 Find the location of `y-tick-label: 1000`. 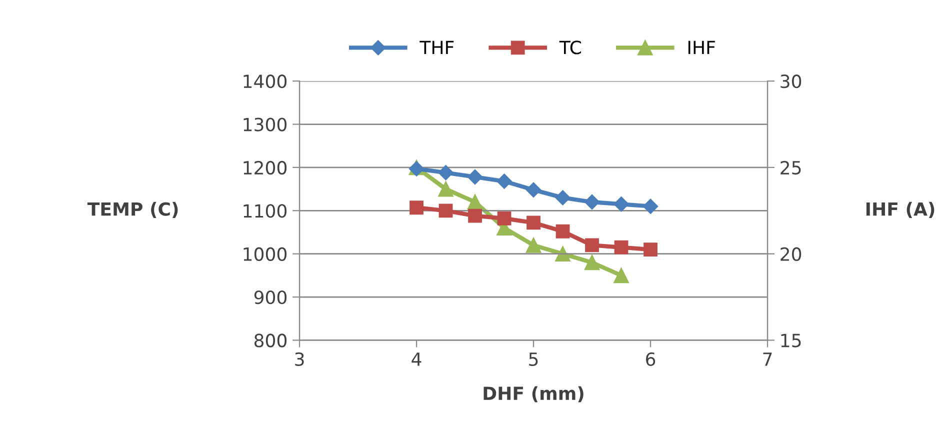

y-tick-label: 1000 is located at coordinates (265, 254).